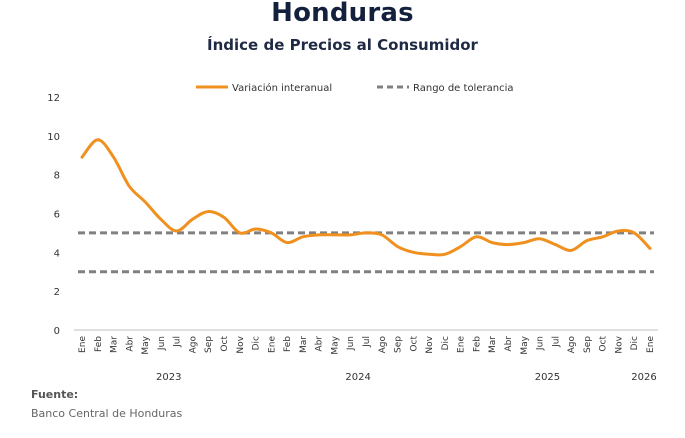 This screenshot has width=685, height=438. I want to click on y-tick-label: 10, so click(53, 137).